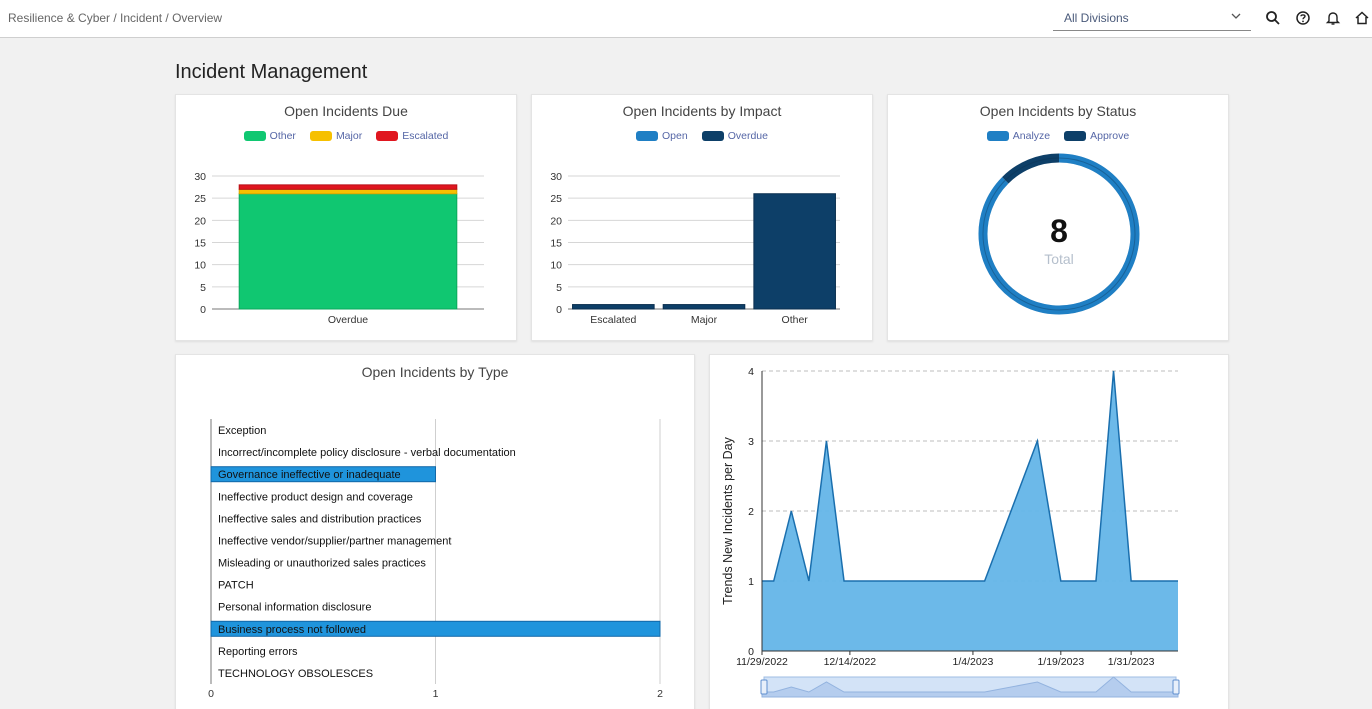 This screenshot has width=1372, height=709. What do you see at coordinates (211, 694) in the screenshot?
I see `x-tick-label: 0` at bounding box center [211, 694].